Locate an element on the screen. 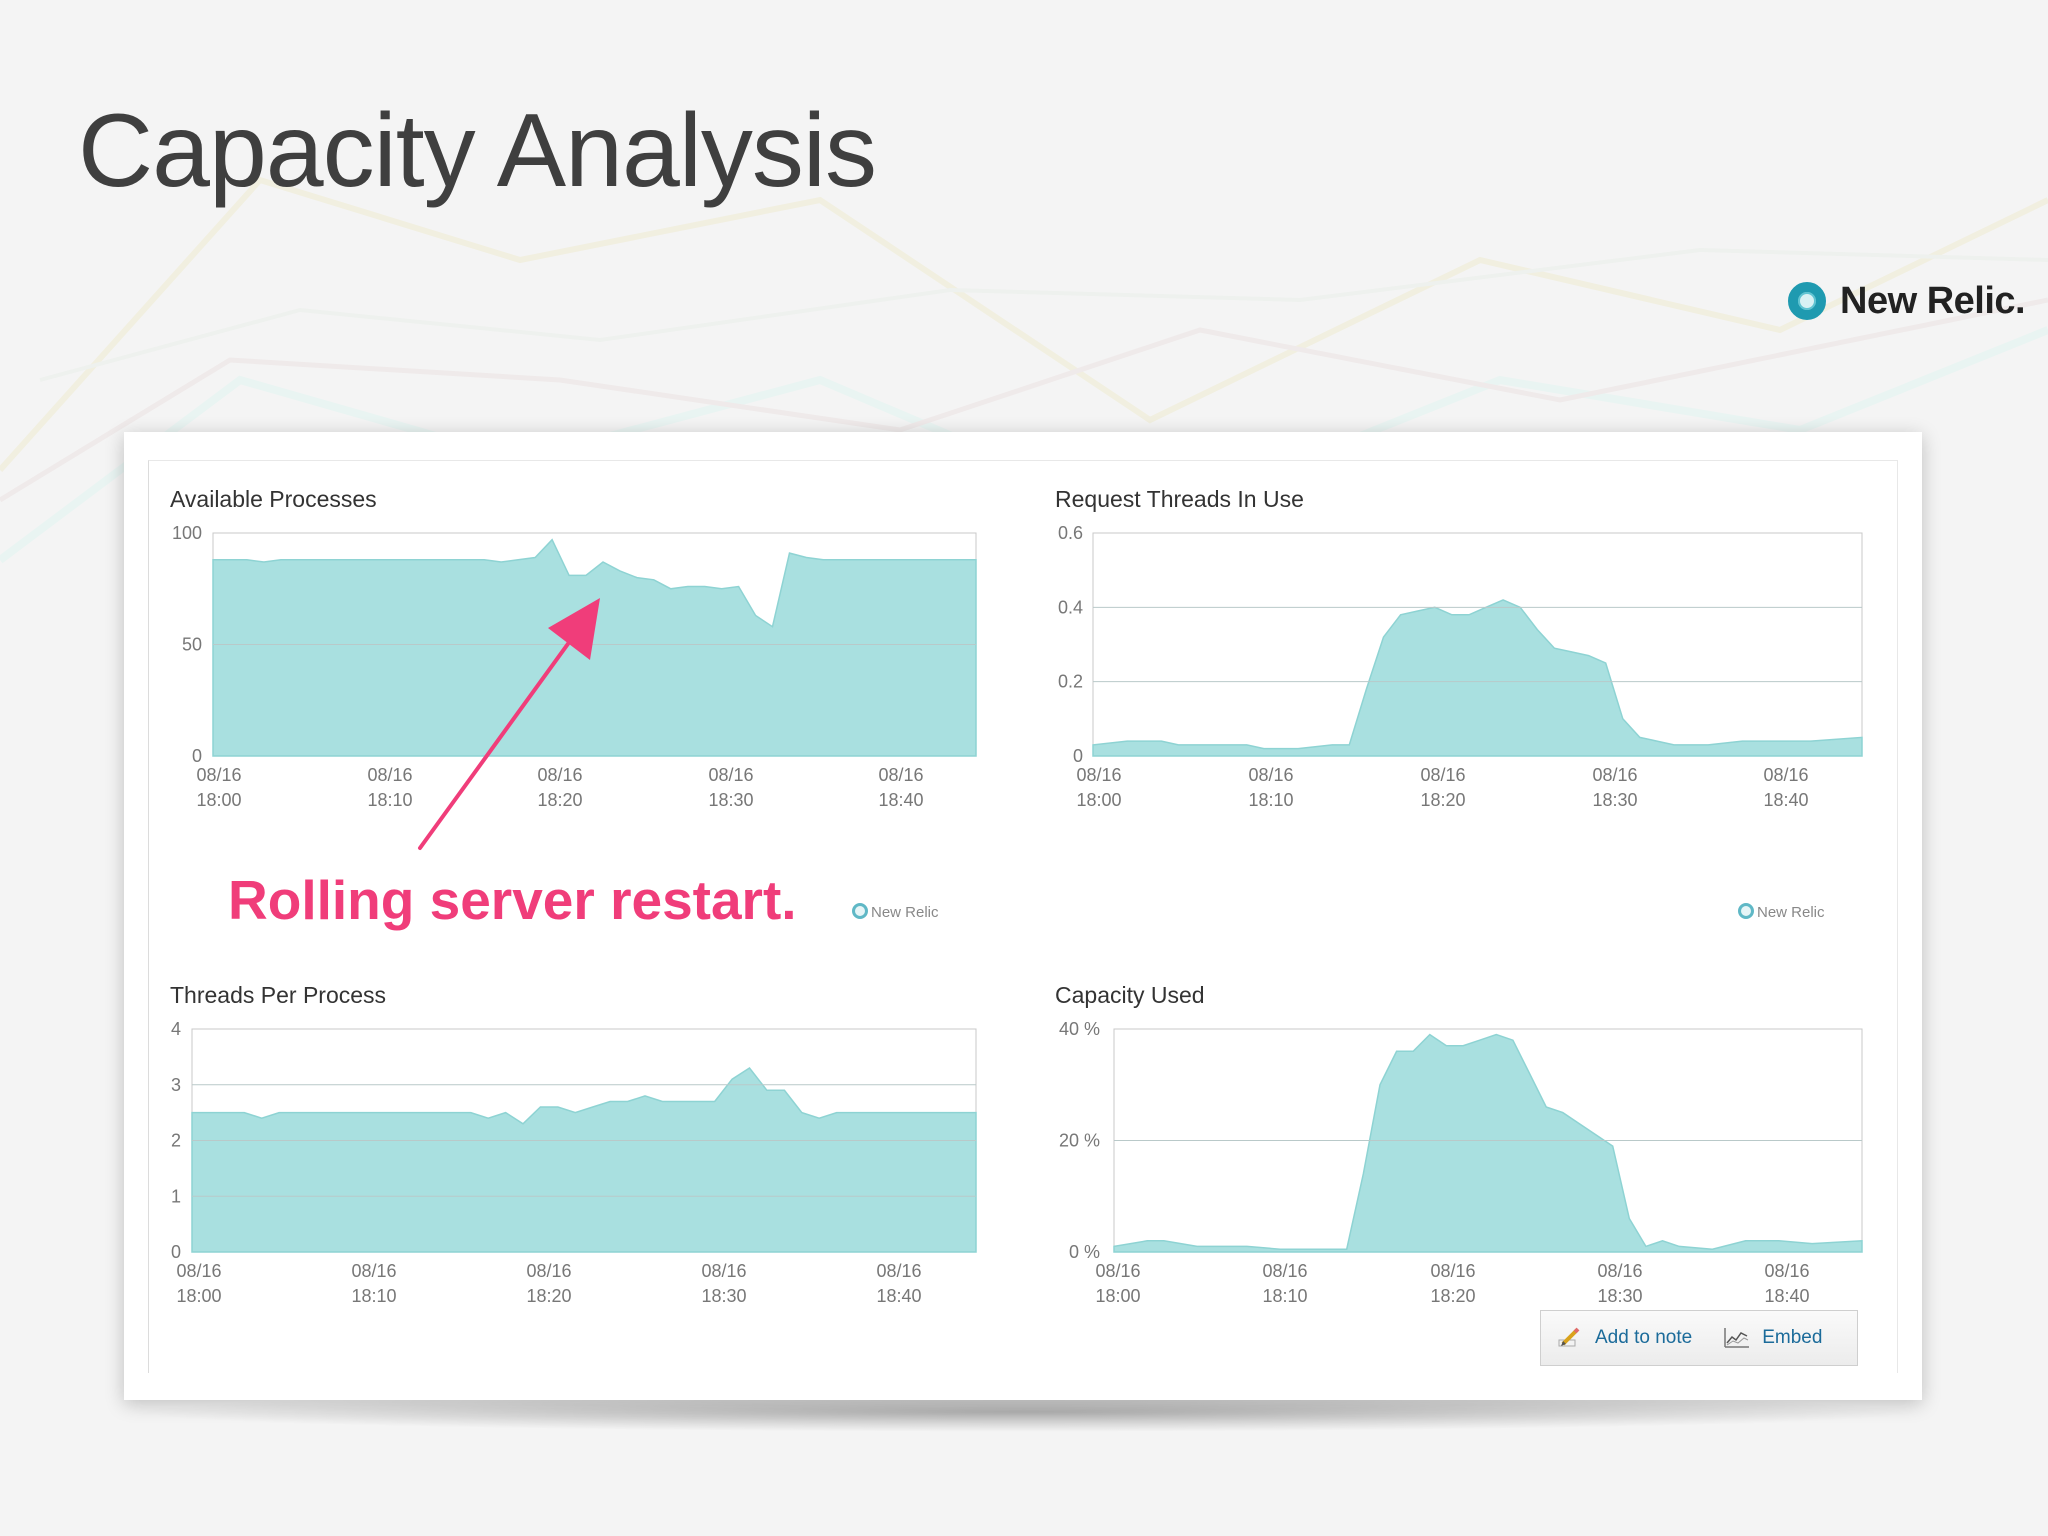 The image size is (2048, 1536). annotation-text: Rolling server restart. is located at coordinates (512, 900).